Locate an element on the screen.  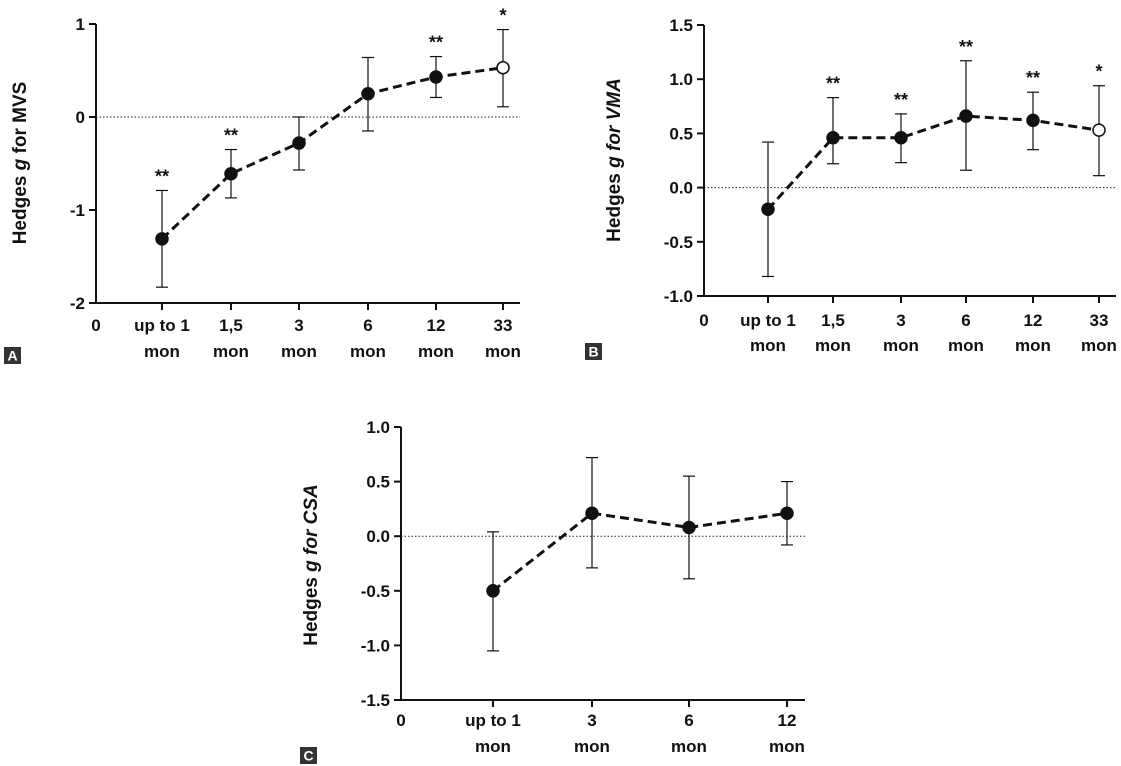
panel-letter: B is located at coordinates (593, 352).